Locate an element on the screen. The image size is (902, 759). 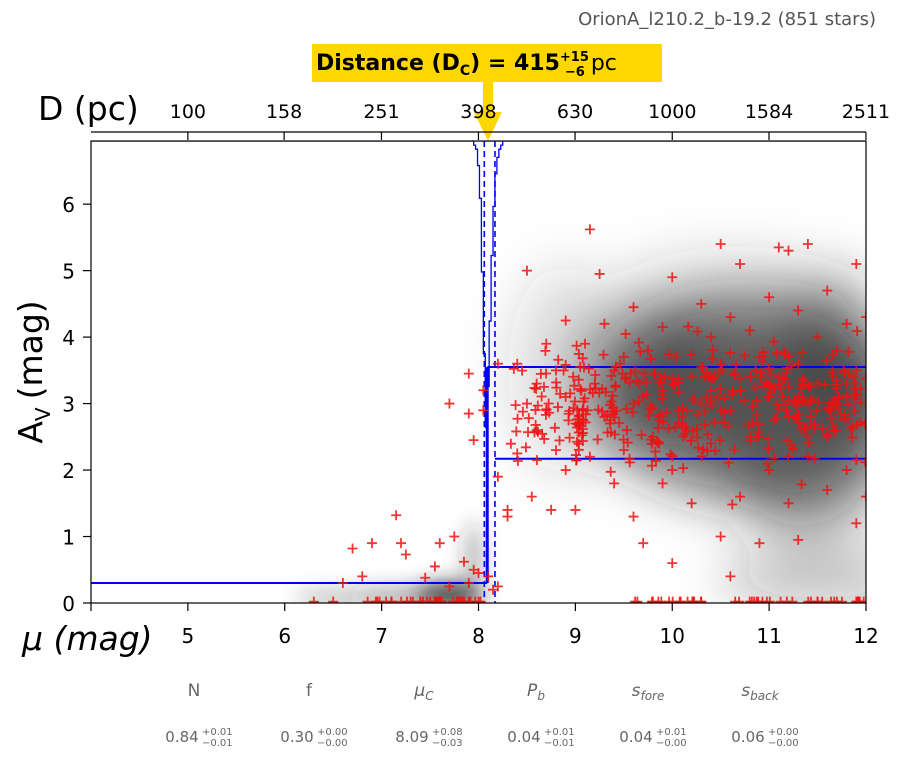
x-tick-label: 8 is located at coordinates (478, 636).